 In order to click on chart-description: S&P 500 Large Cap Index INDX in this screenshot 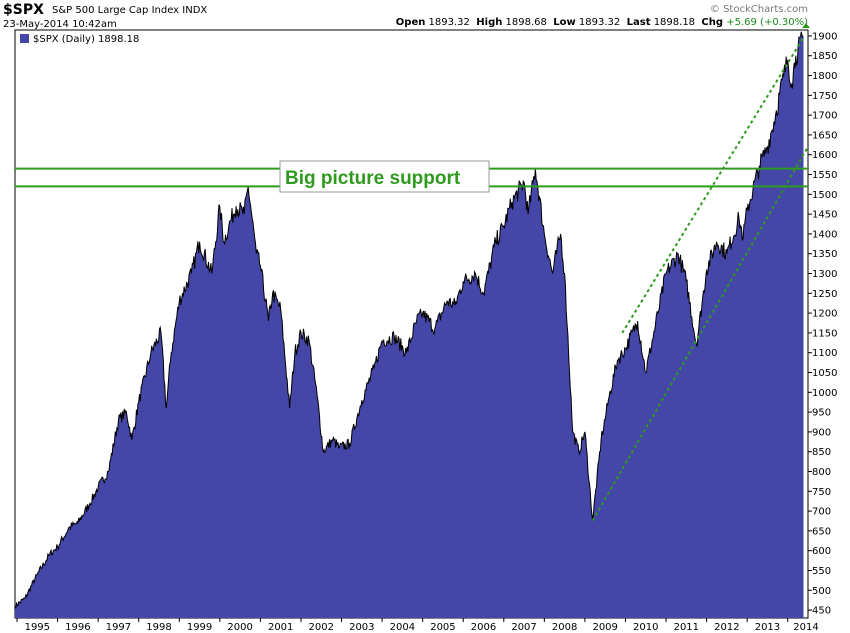, I will do `click(129, 10)`.